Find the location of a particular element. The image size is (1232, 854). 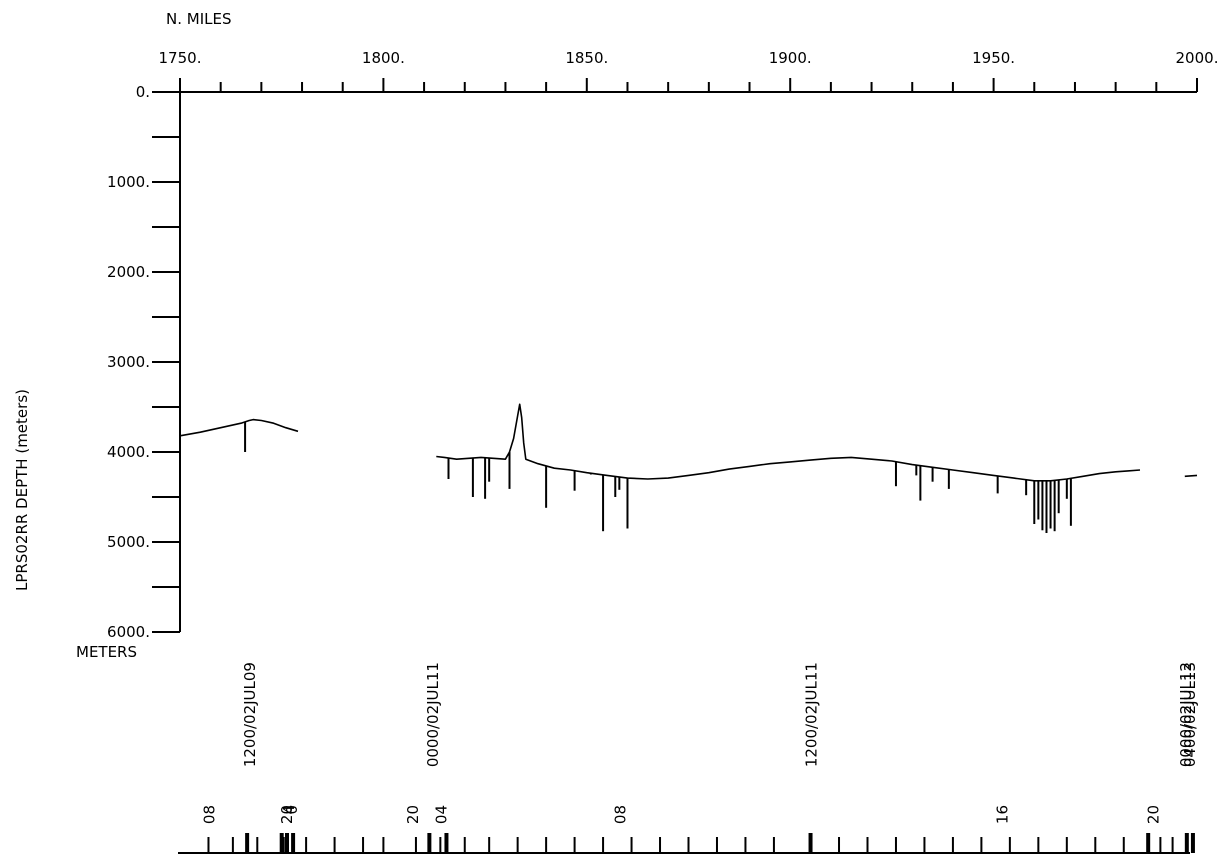

y-tick-label: 3000. is located at coordinates (128, 362).